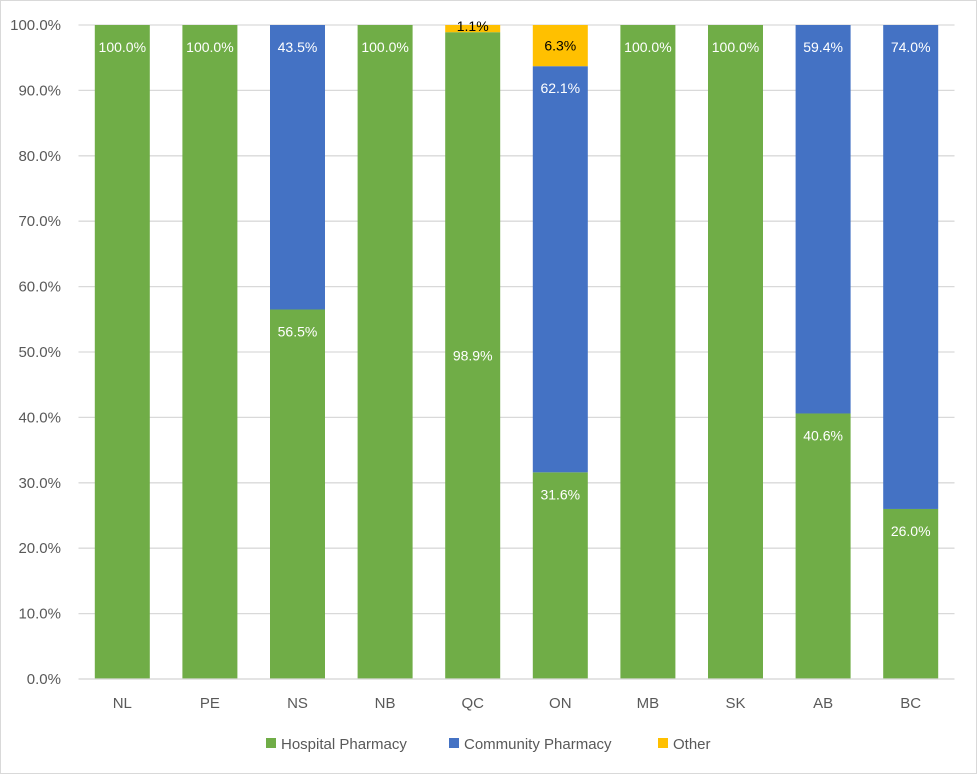  I want to click on x-tick-label: SK, so click(735, 703).